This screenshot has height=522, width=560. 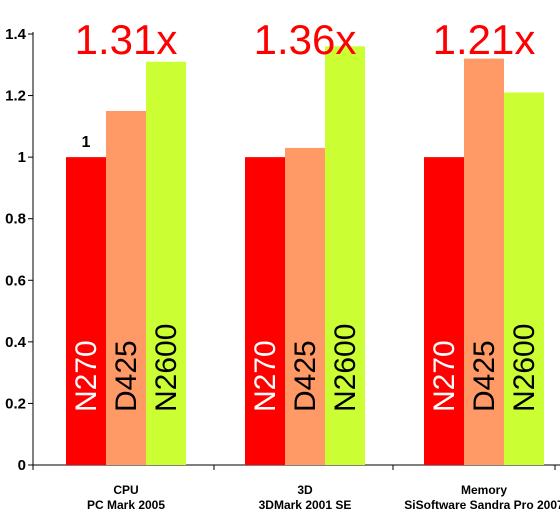 I want to click on x-category-label: SiSoftware Sandra Pro 2007, so click(x=482, y=505).